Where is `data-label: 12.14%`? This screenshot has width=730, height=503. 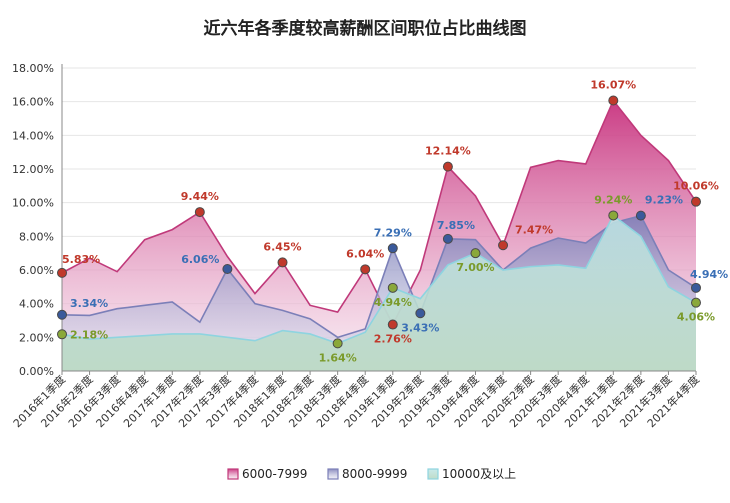
data-label: 12.14% is located at coordinates (448, 151).